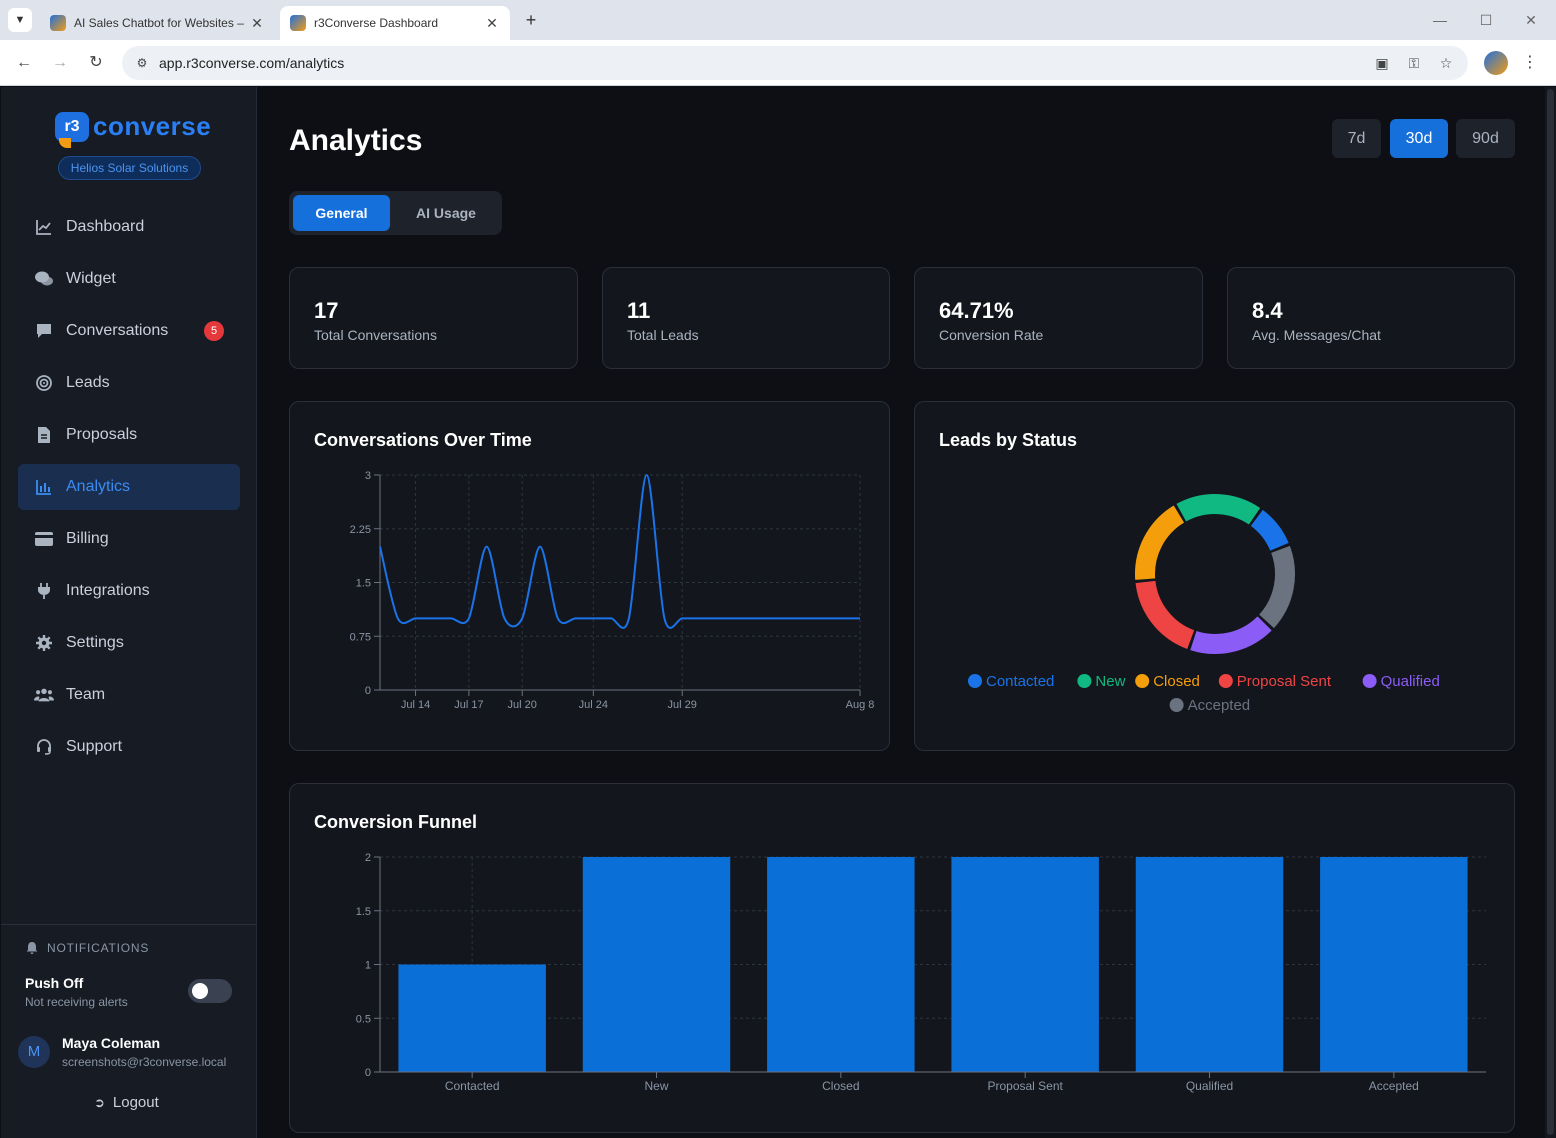 The image size is (1556, 1138). I want to click on sidebar-item-label: Integrations, so click(108, 590).